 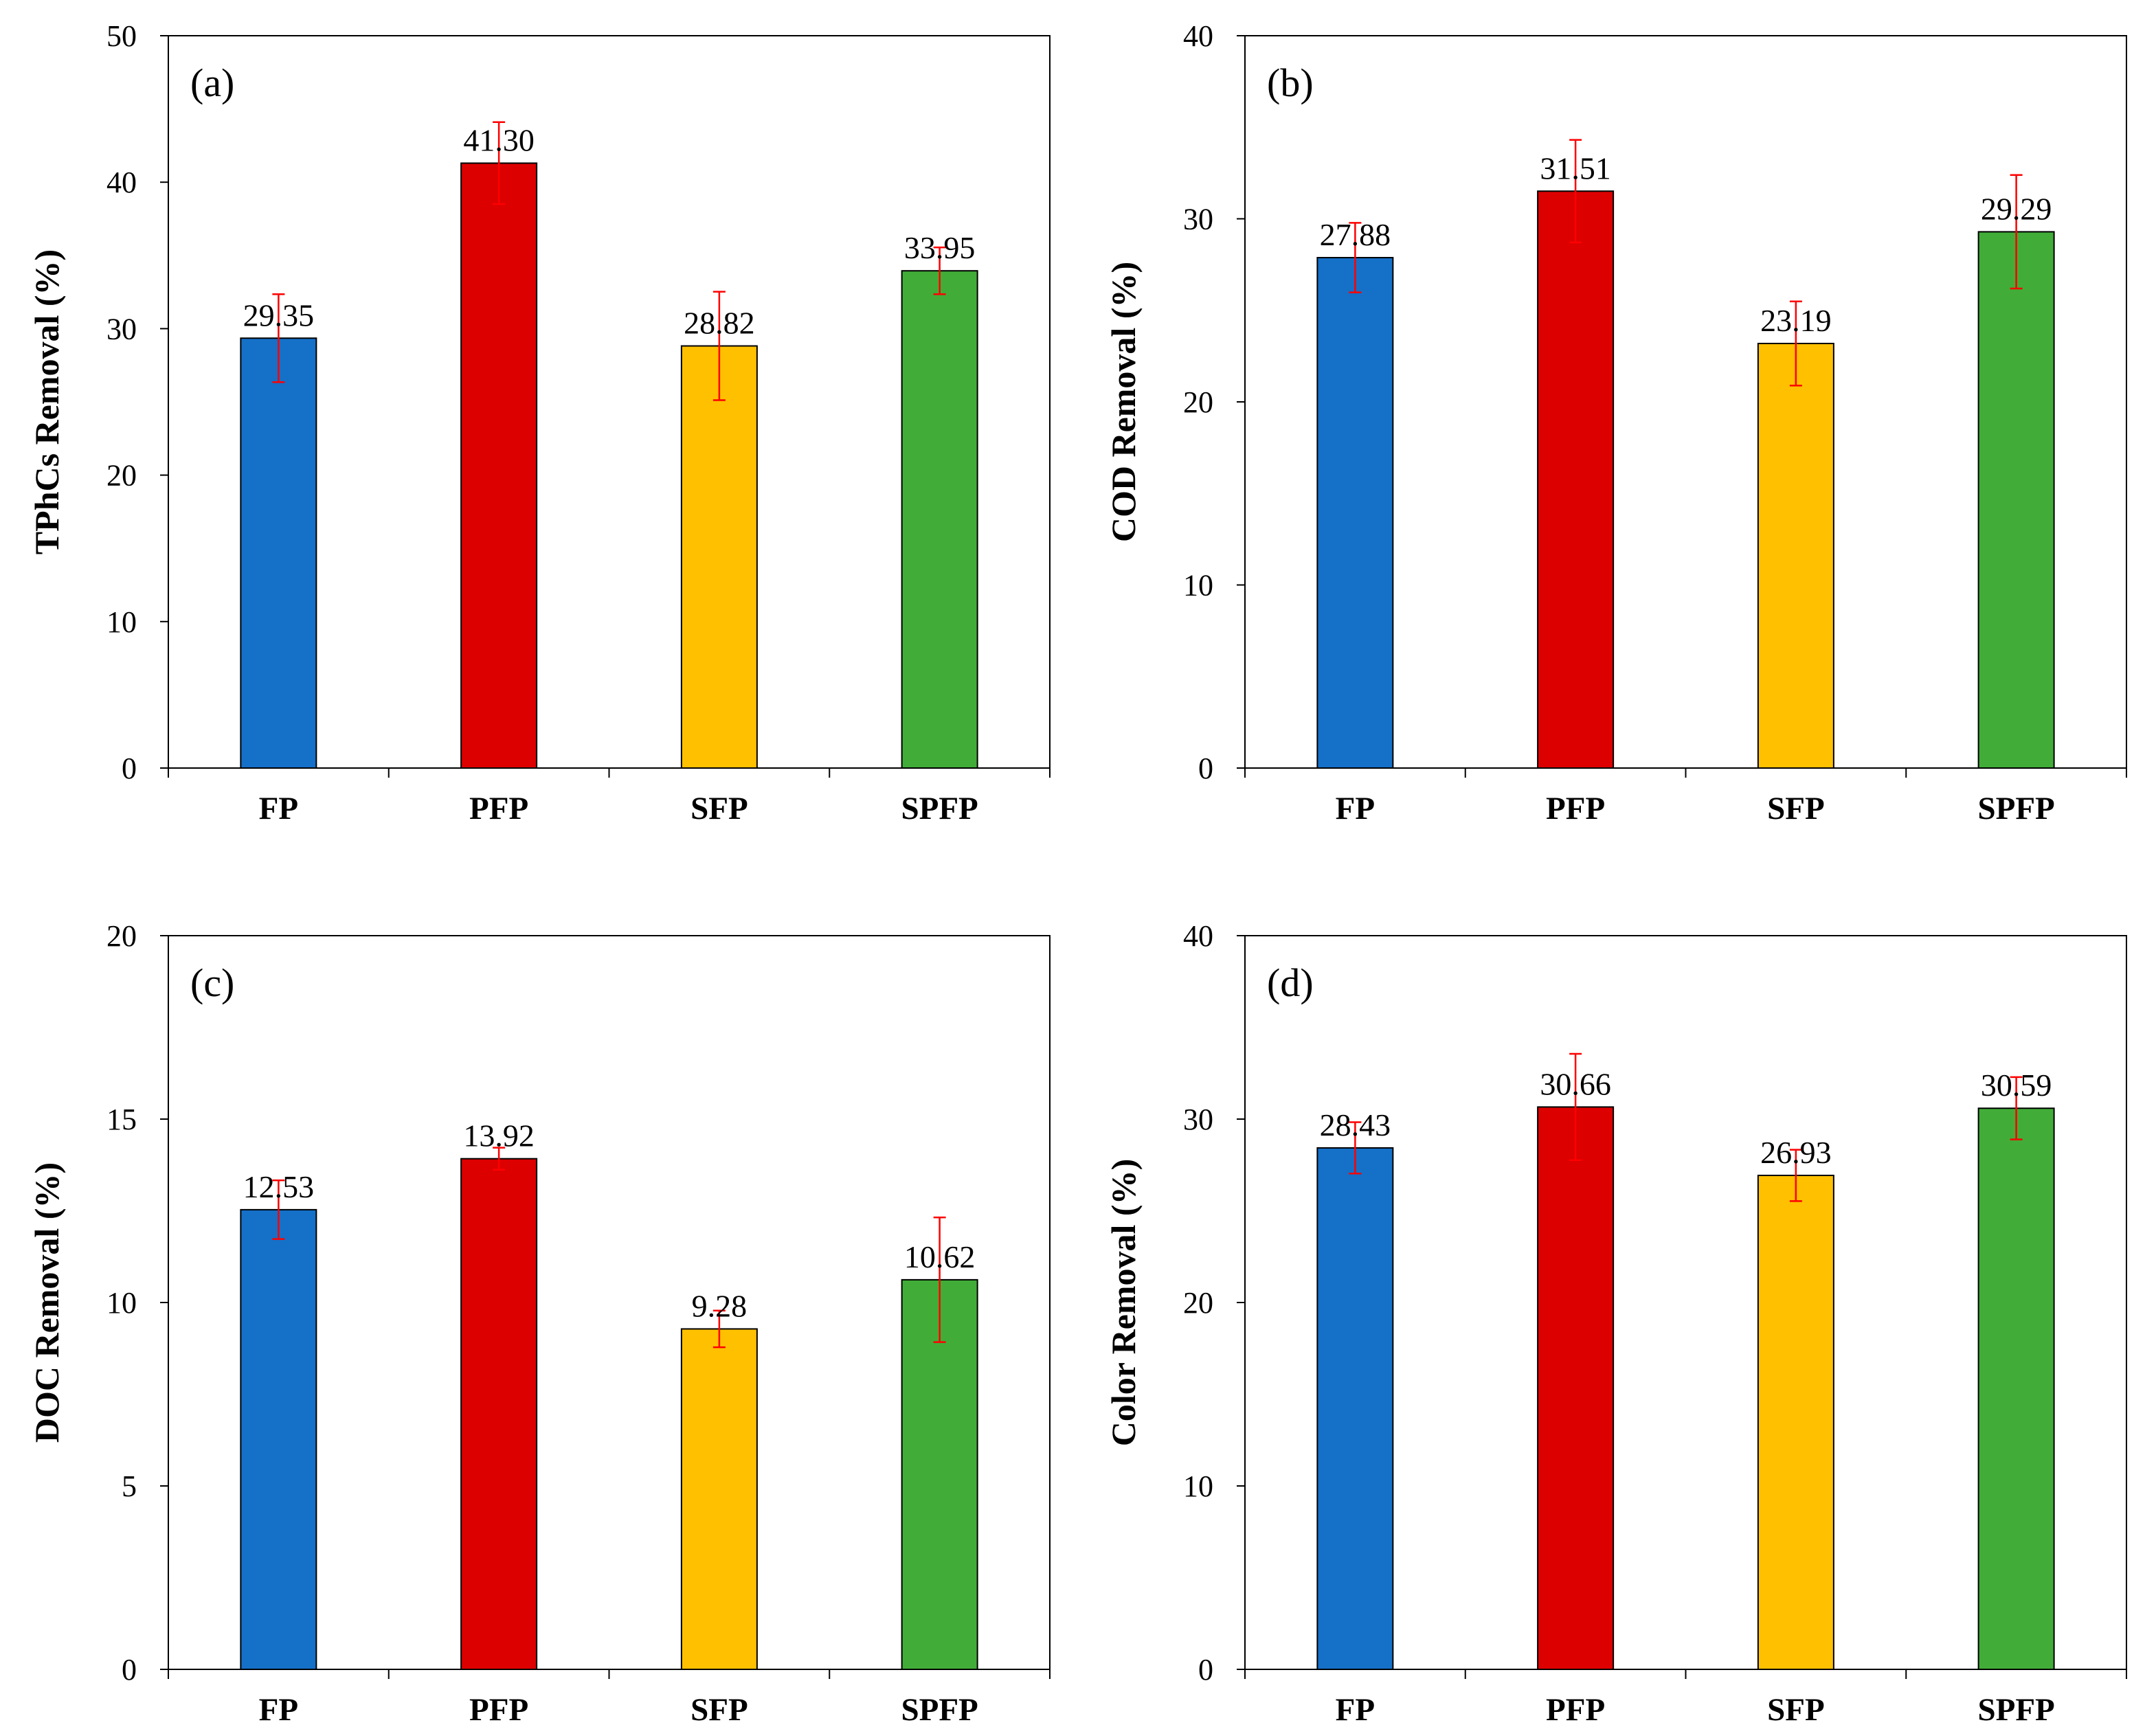 What do you see at coordinates (720, 1305) in the screenshot?
I see `data-label: 9.28` at bounding box center [720, 1305].